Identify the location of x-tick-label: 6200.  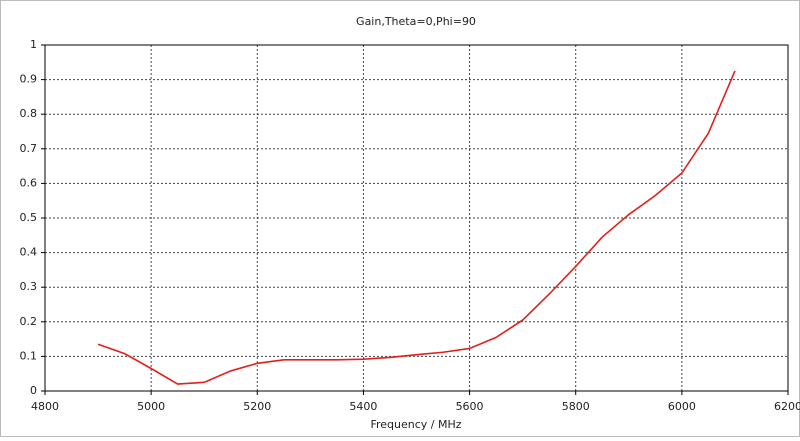
(787, 406).